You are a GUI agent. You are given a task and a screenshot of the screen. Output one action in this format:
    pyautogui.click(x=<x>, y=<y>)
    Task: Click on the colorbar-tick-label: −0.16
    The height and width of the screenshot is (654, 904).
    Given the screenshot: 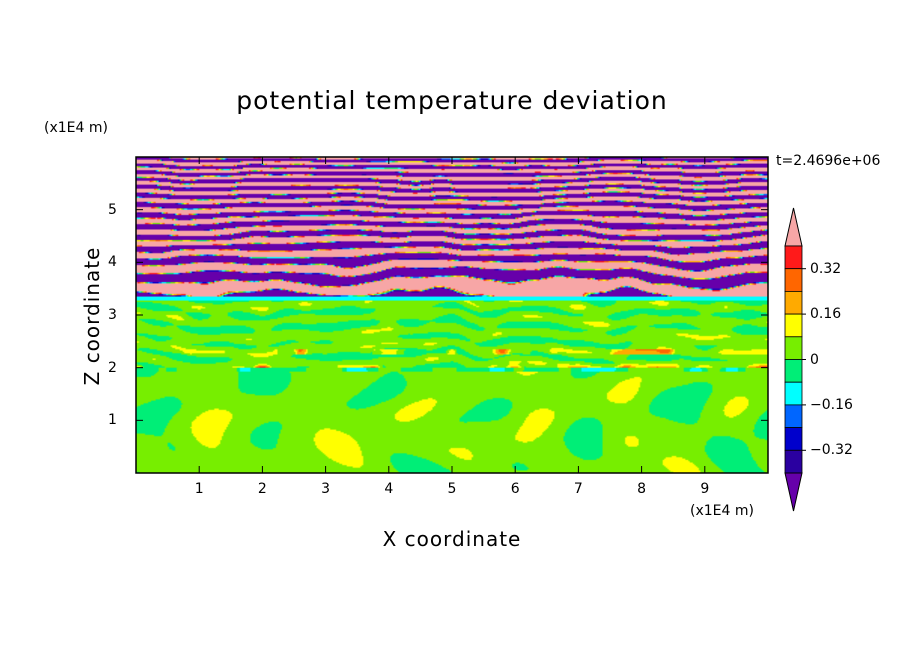 What is the action you would take?
    pyautogui.click(x=831, y=404)
    